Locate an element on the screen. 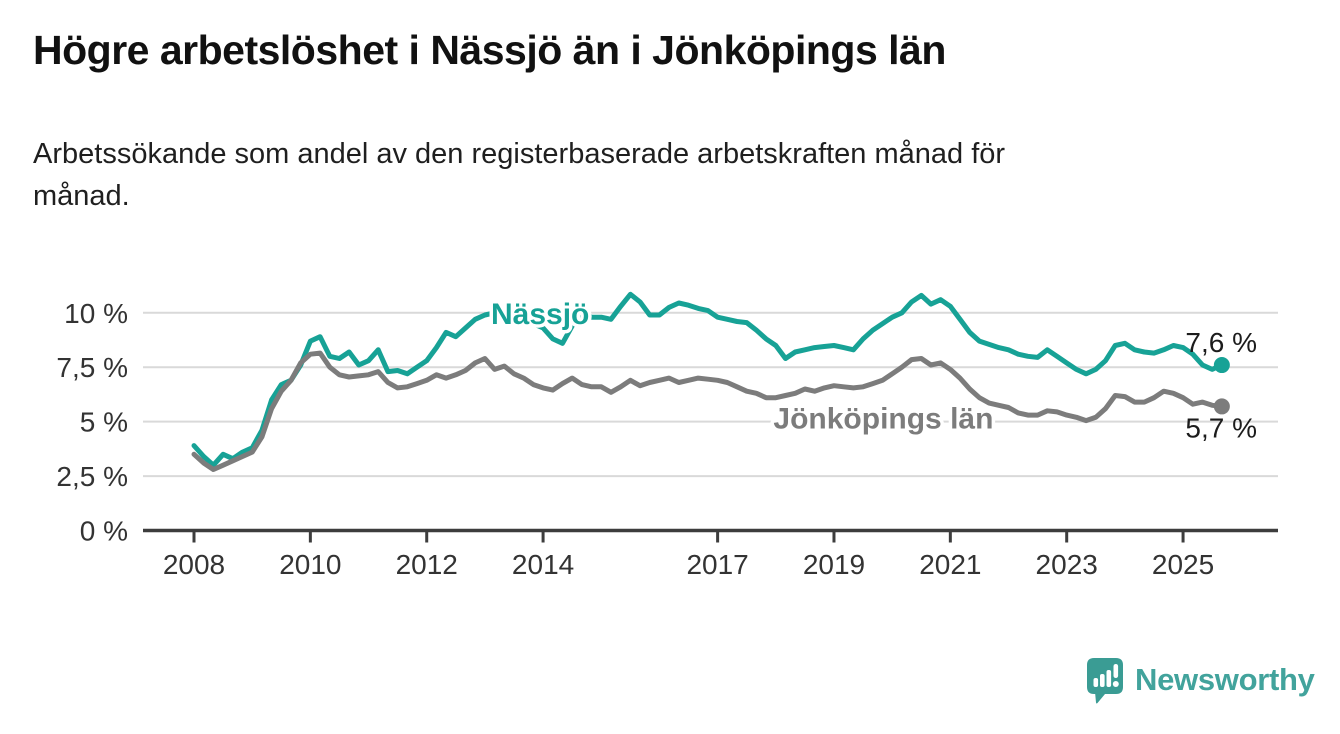  series-name-label-nassjo: Nässjö is located at coordinates (540, 314).